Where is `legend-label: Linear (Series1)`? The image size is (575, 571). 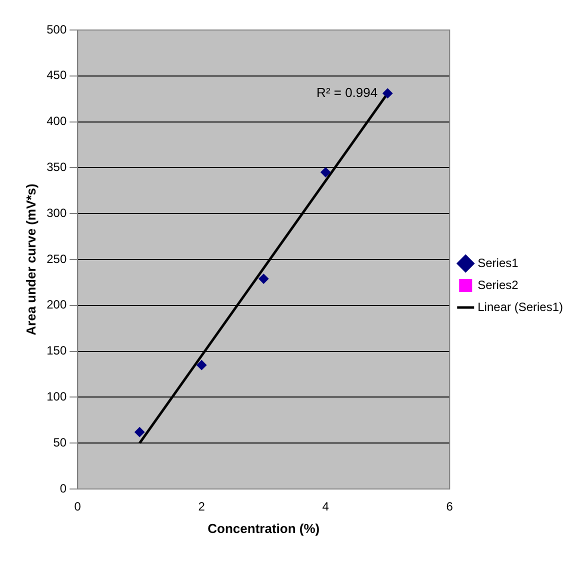
legend-label: Linear (Series1) is located at coordinates (521, 307).